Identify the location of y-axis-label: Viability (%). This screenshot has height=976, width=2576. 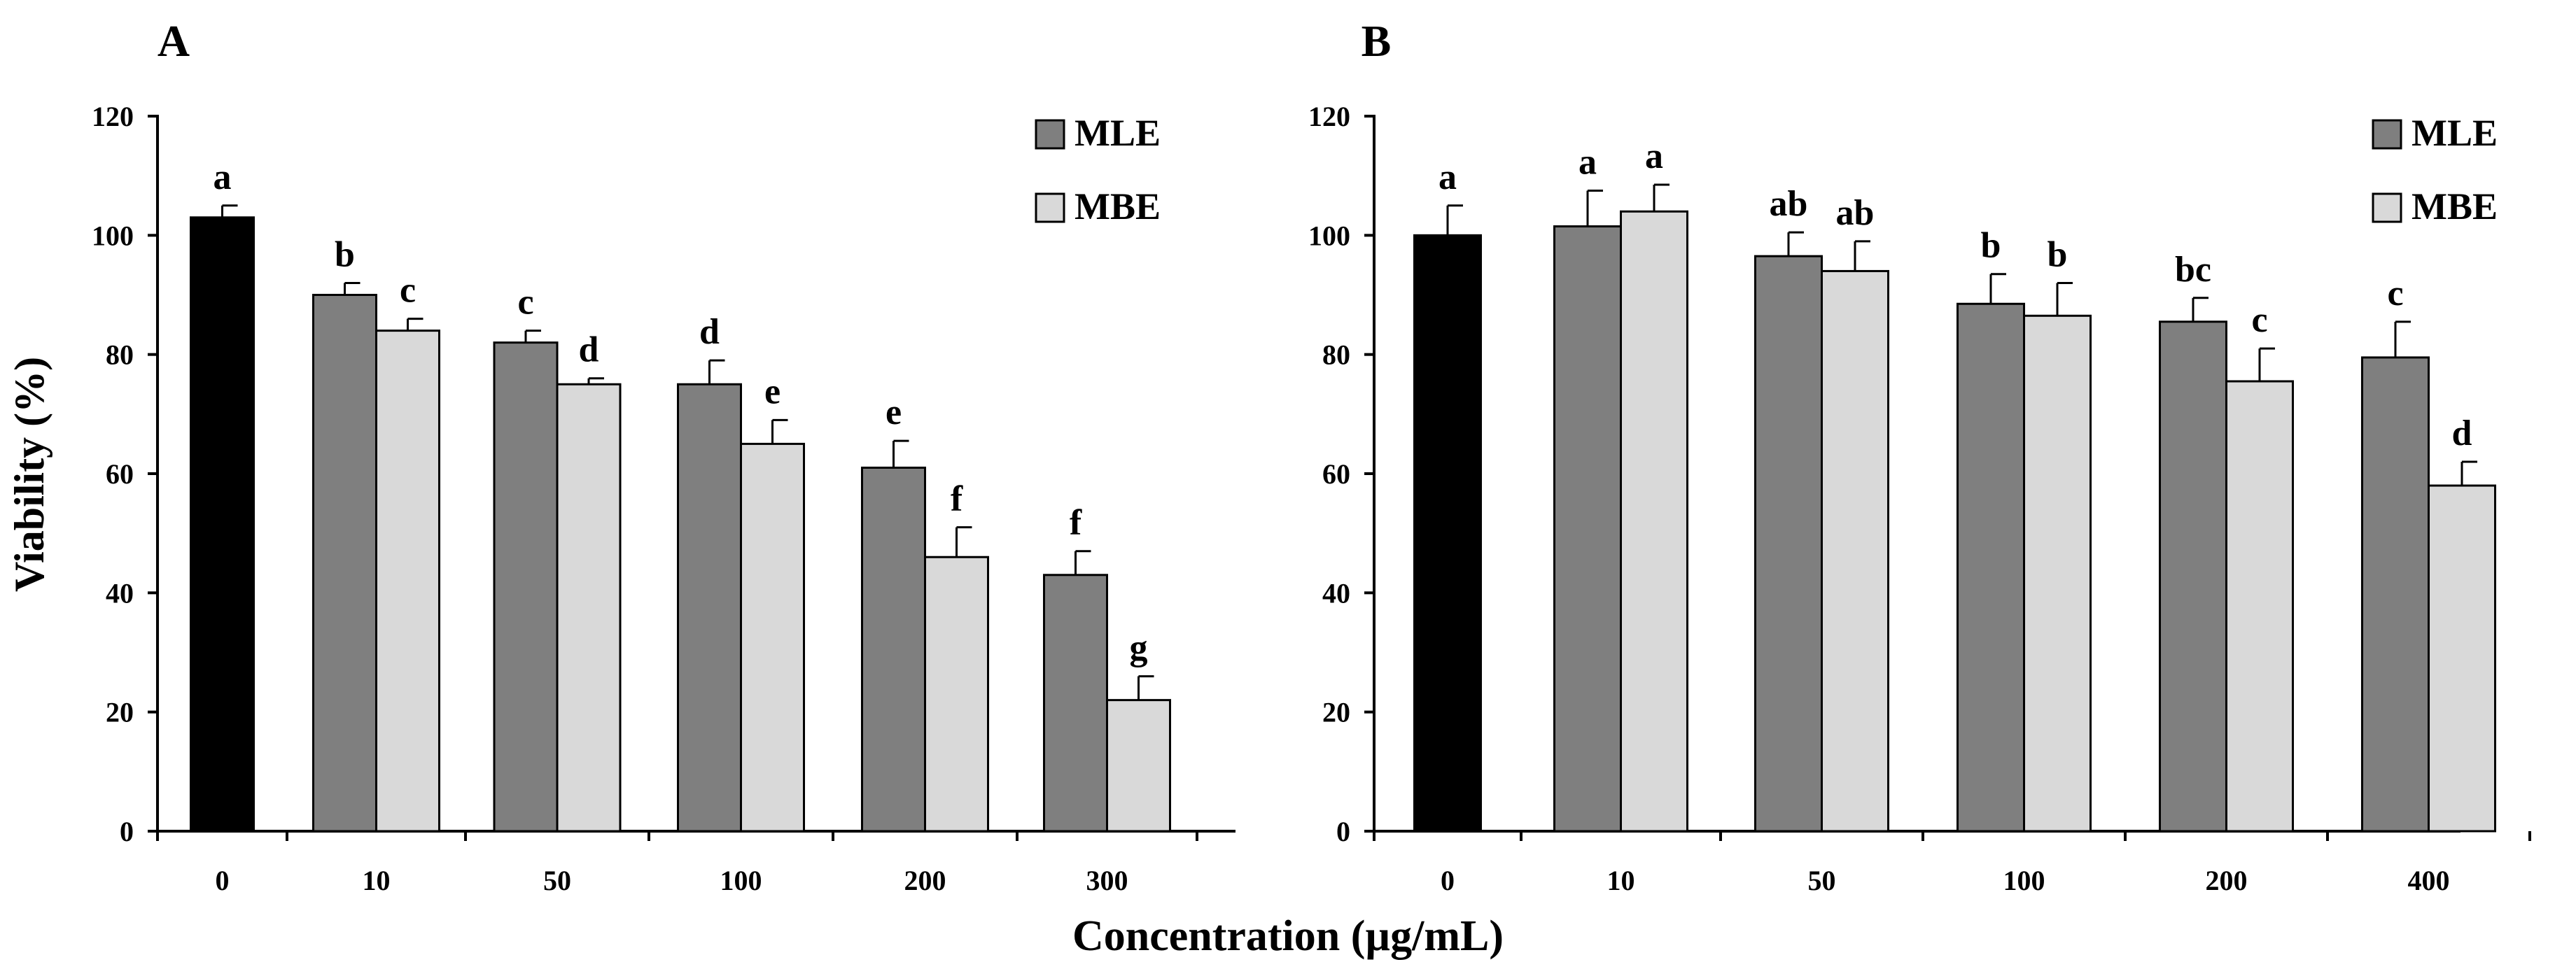
(29, 475).